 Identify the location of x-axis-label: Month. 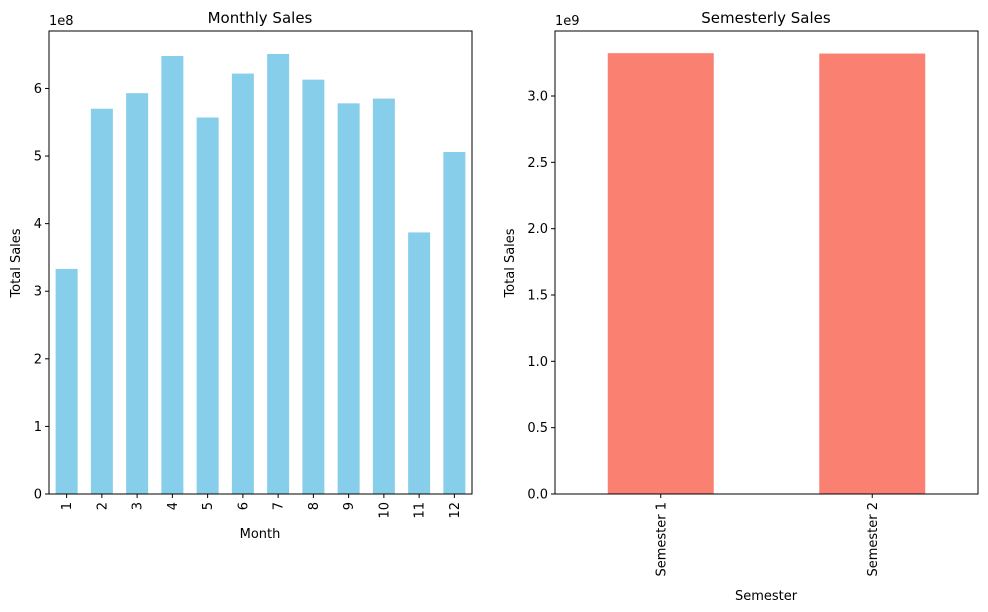
(260, 534).